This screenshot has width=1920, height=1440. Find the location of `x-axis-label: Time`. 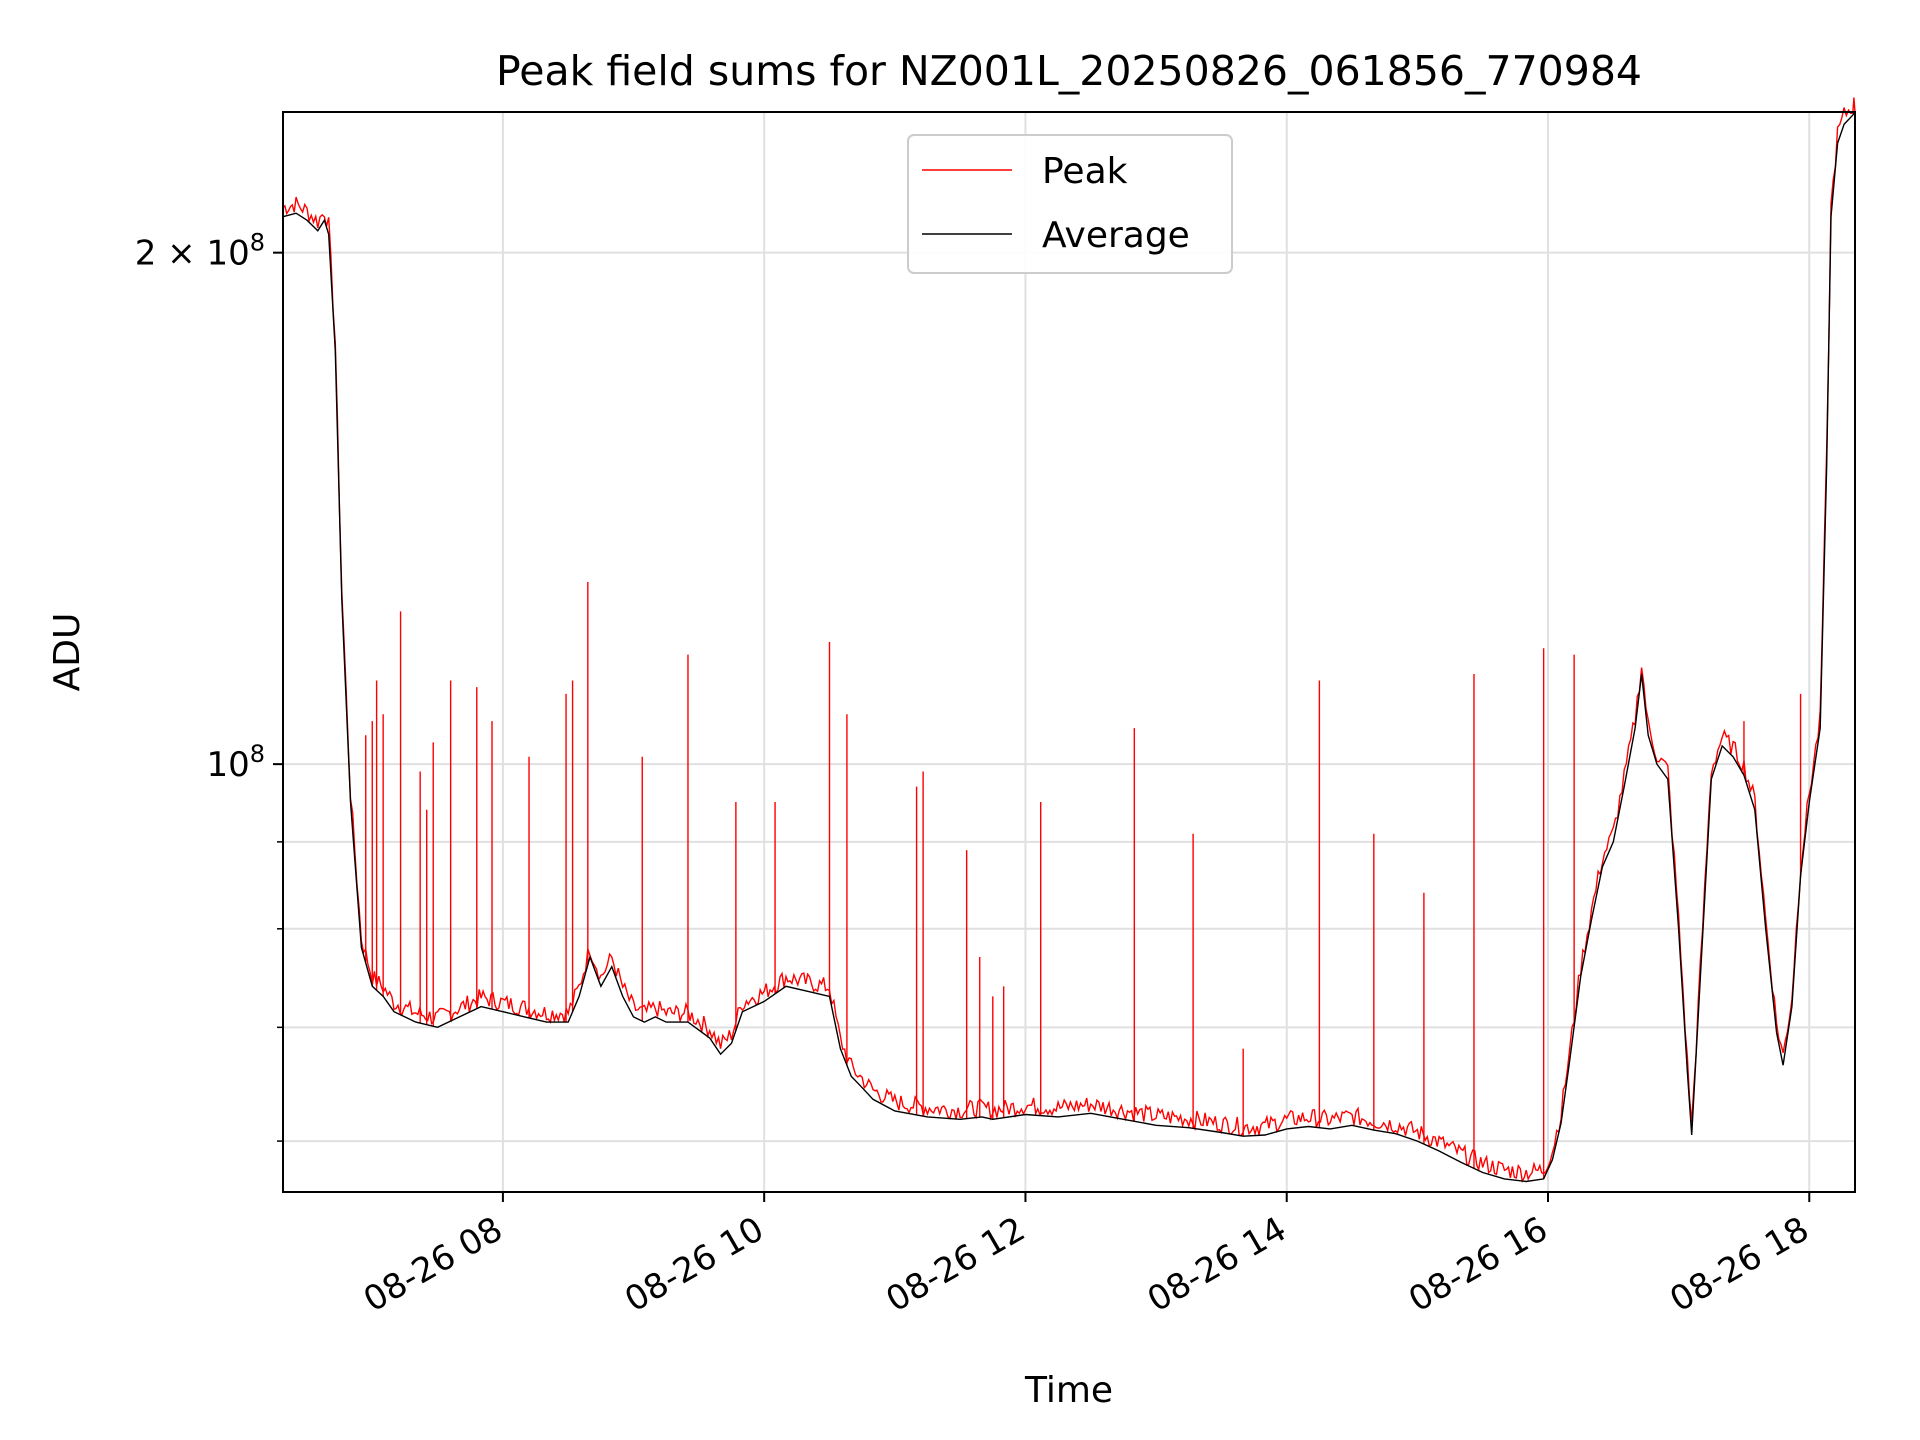

x-axis-label: Time is located at coordinates (1068, 1390).